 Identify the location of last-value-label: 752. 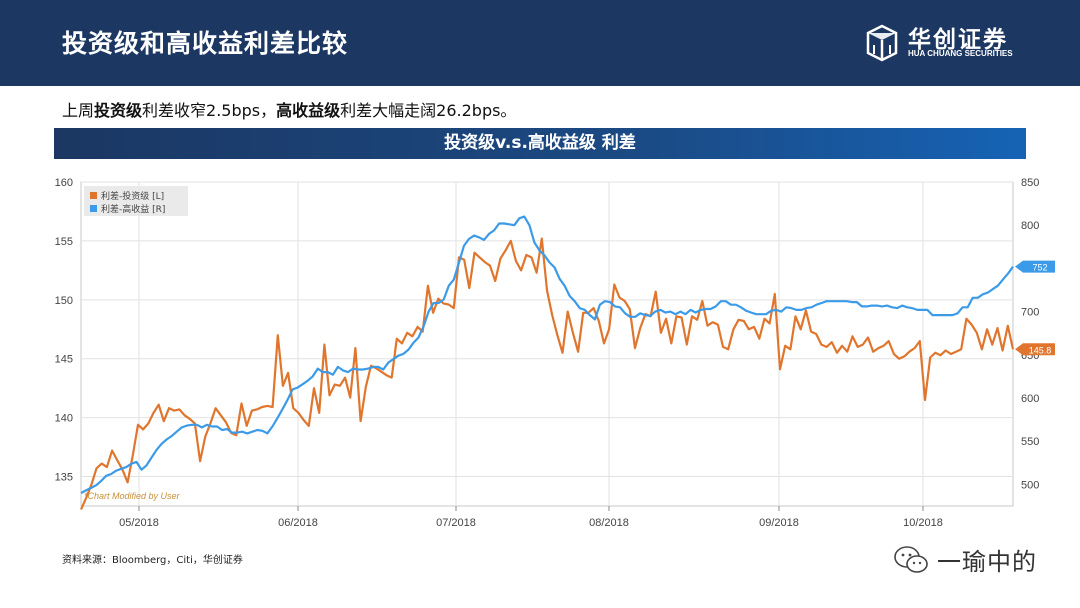
(1039, 268).